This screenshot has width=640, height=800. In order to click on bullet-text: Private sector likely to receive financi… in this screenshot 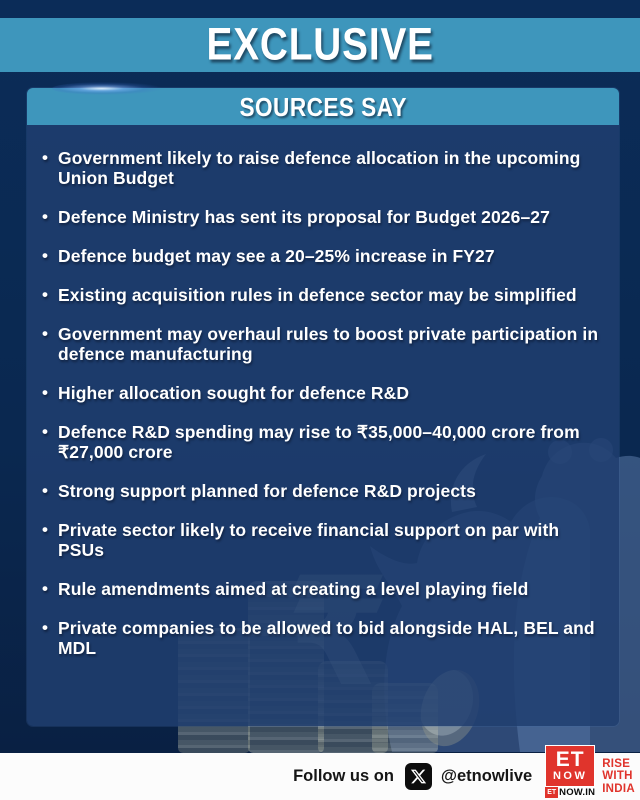, I will do `click(309, 540)`.